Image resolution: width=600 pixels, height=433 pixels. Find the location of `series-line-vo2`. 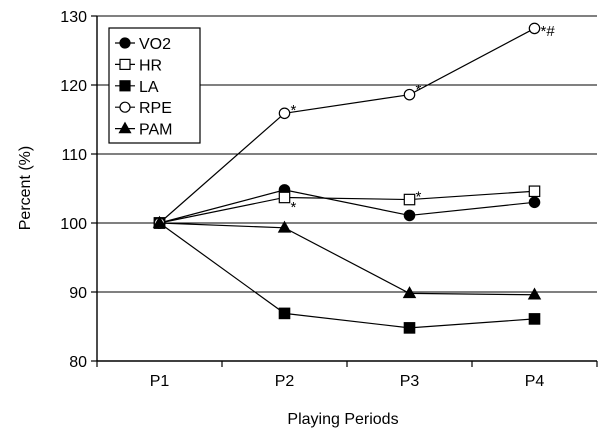

series-line-vo2 is located at coordinates (347, 206).